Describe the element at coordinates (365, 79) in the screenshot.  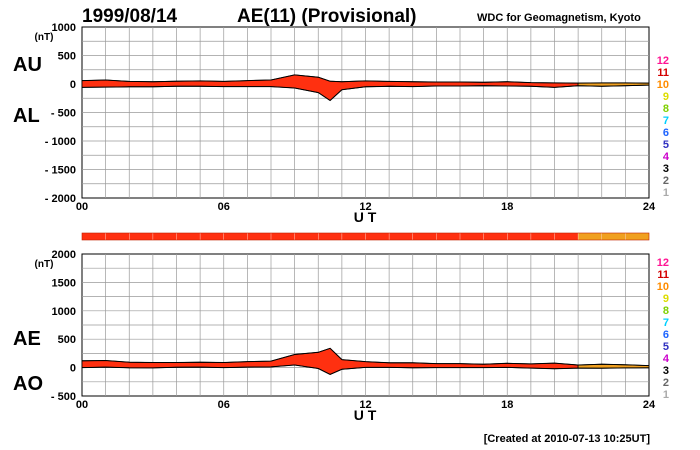
I see `au-al-series-au-line` at that location.